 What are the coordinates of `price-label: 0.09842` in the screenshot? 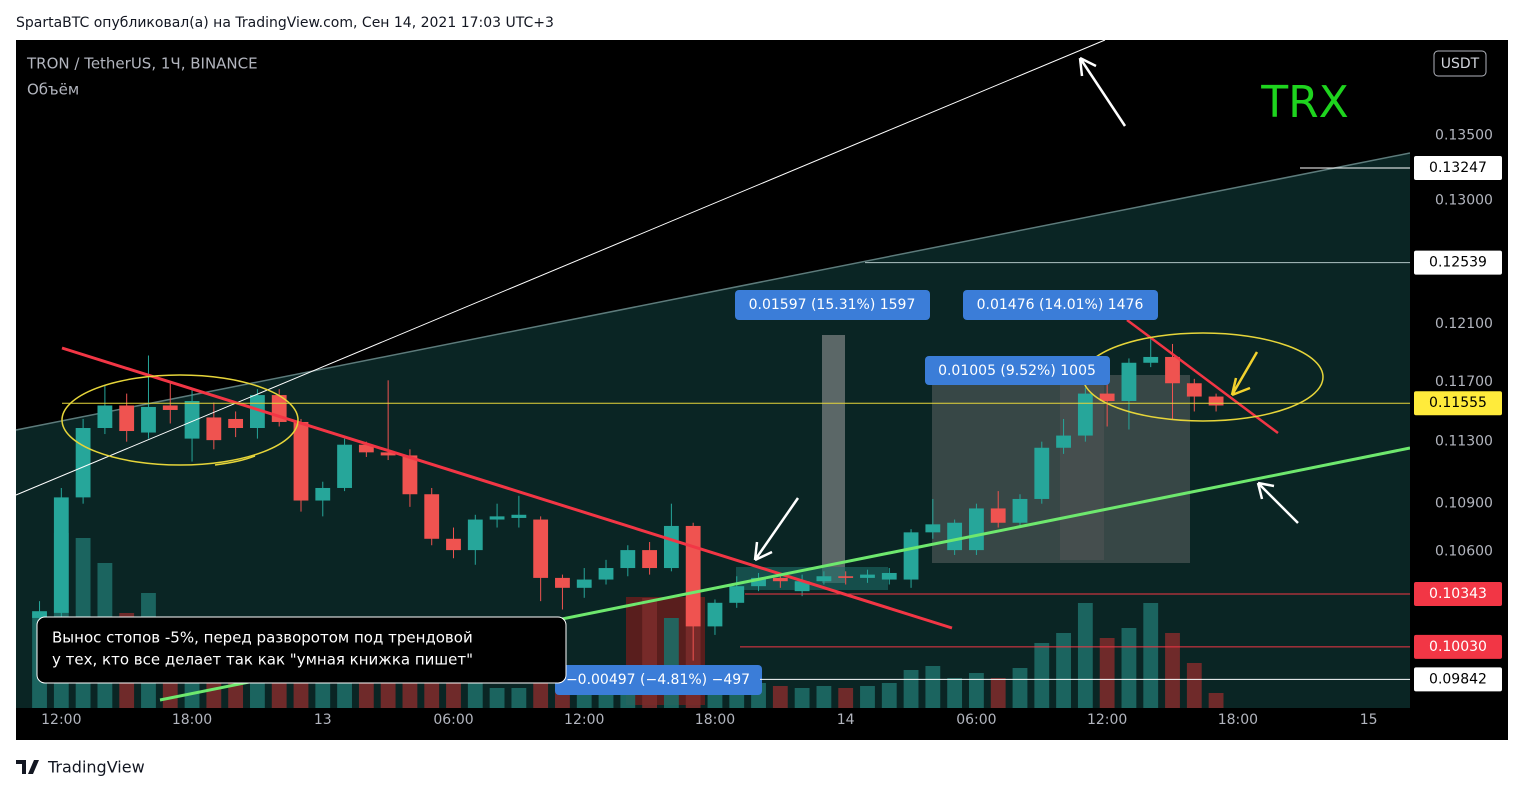 It's located at (1458, 679).